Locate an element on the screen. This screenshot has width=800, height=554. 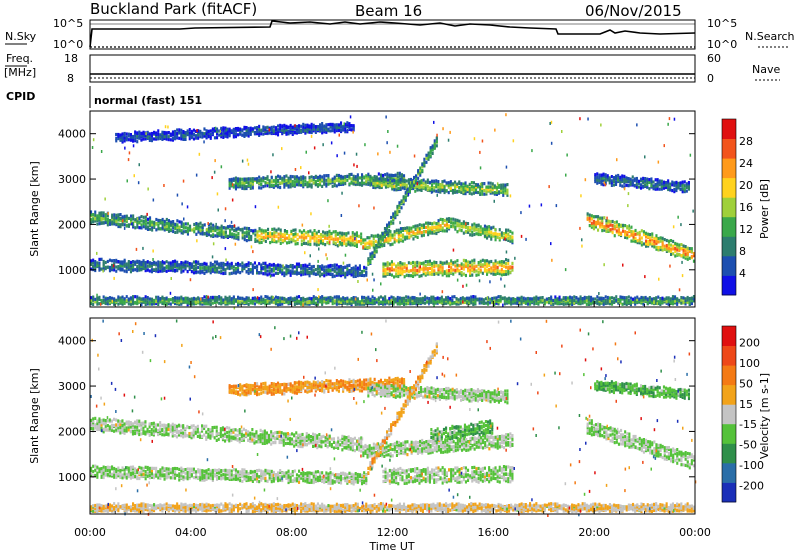
velocity-colorbar: 200 100 50 15 -15 -50 -100 -200 is located at coordinates (742, 414).